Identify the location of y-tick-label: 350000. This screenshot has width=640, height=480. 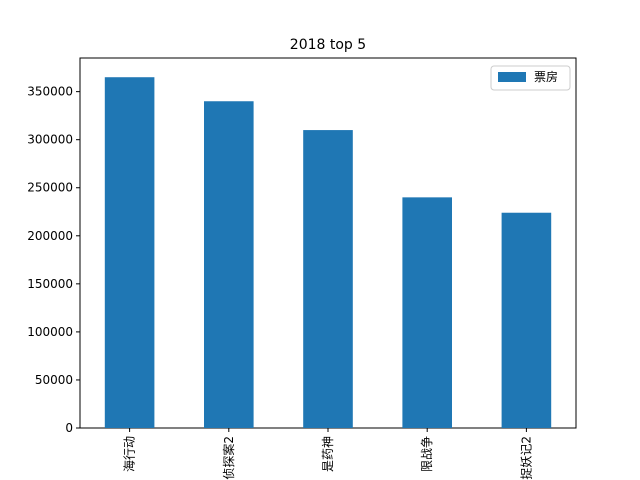
(50, 92).